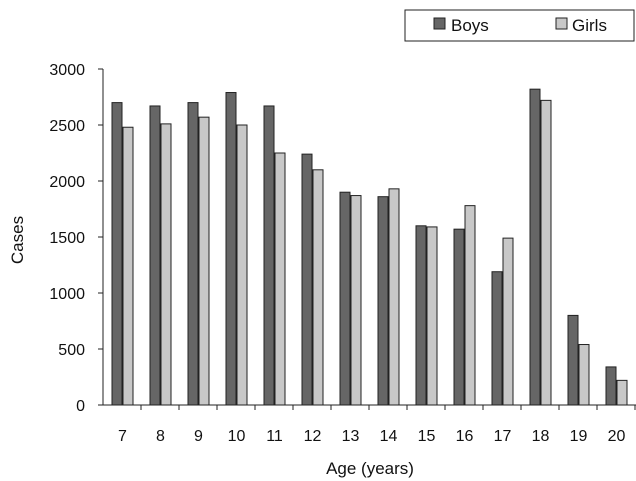  I want to click on y-tick-label: 500, so click(71, 350).